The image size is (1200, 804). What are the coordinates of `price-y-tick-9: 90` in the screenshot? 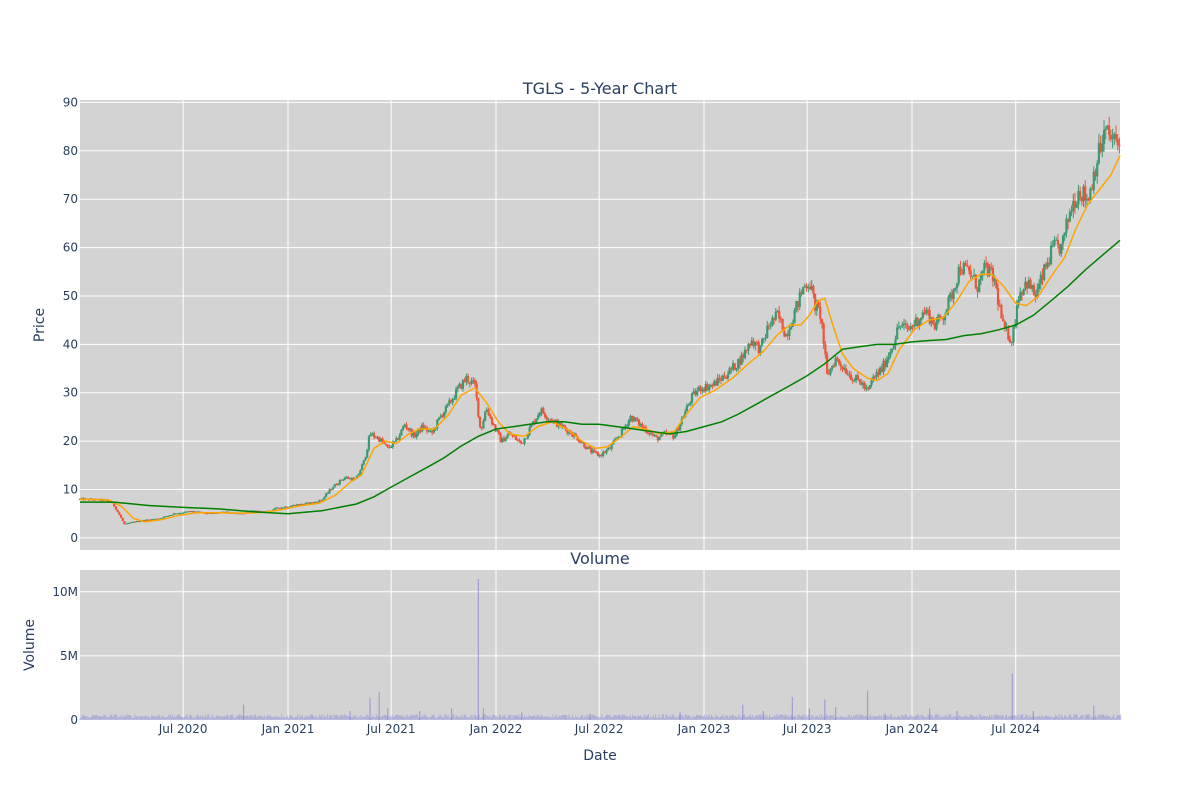 It's located at (70, 102).